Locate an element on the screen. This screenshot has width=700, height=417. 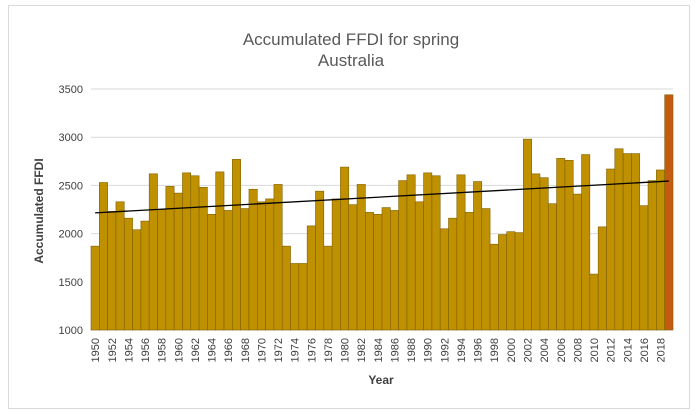
x-tick-1984: 1984 is located at coordinates (379, 350).